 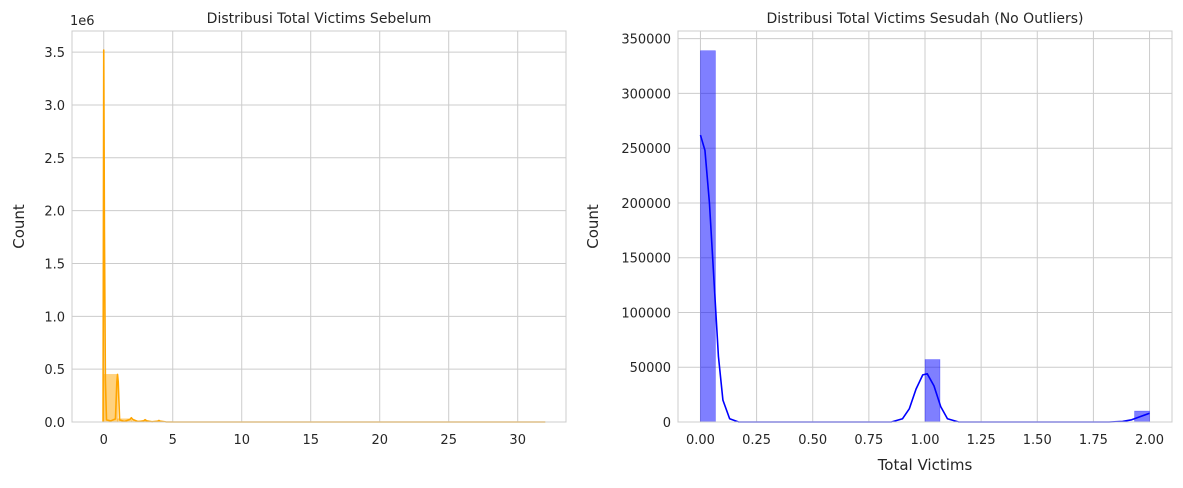 What do you see at coordinates (104, 440) in the screenshot?
I see `chart-before-x-tick-label-0: 0` at bounding box center [104, 440].